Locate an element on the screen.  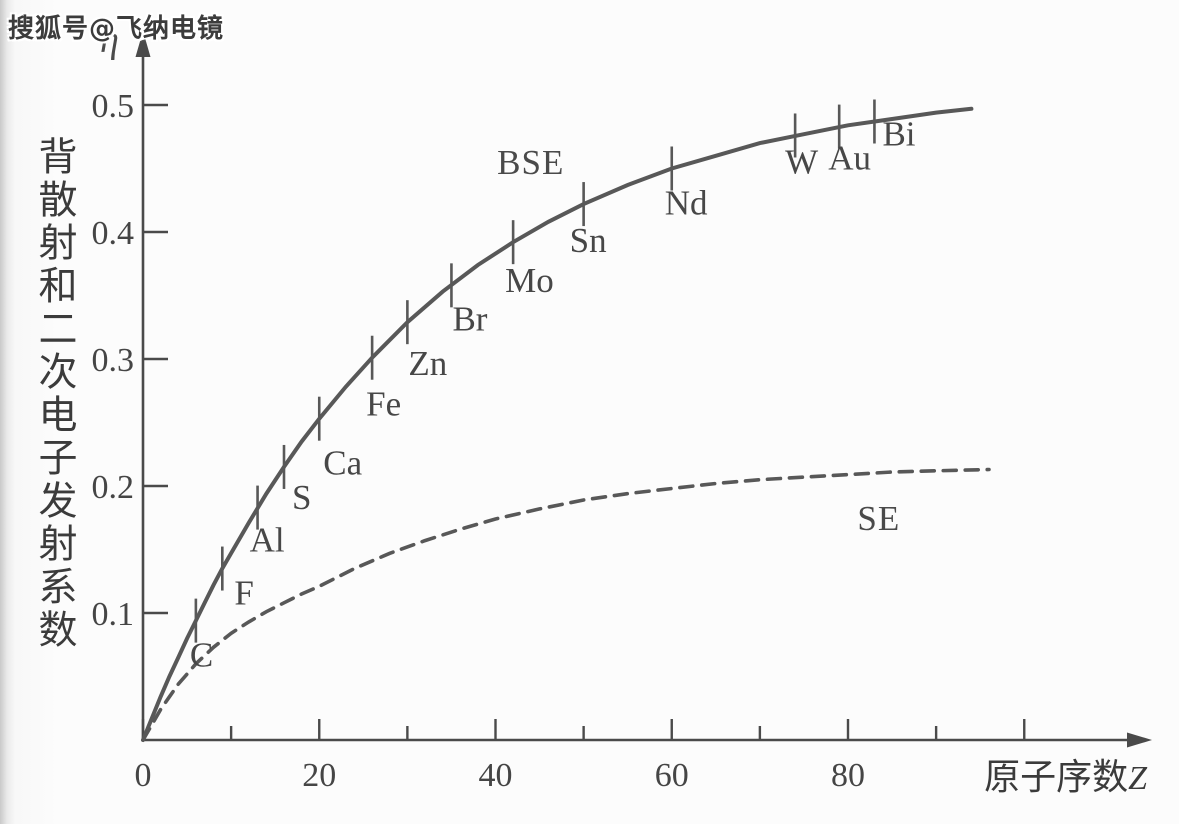
y-axis-arrowhead-icon is located at coordinates (143, 44).